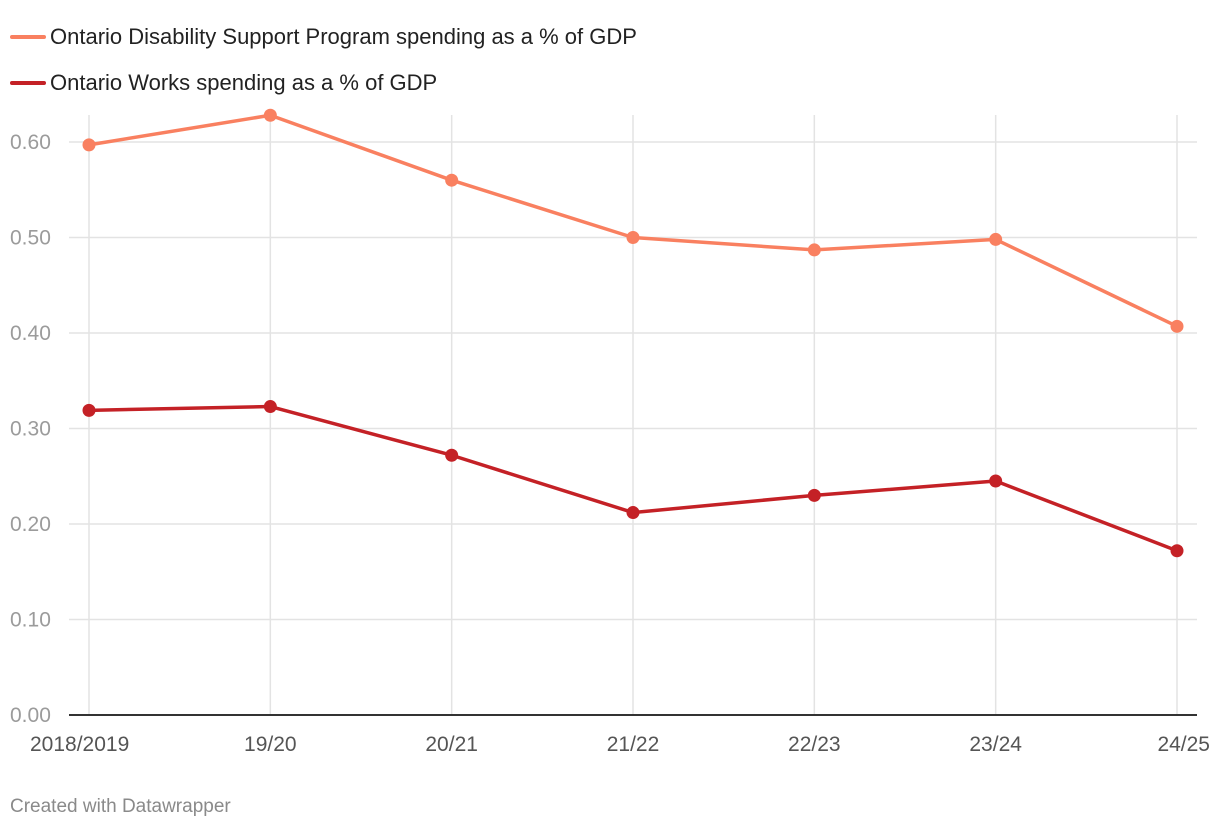  What do you see at coordinates (814, 744) in the screenshot?
I see `x-tick-label: 22/23` at bounding box center [814, 744].